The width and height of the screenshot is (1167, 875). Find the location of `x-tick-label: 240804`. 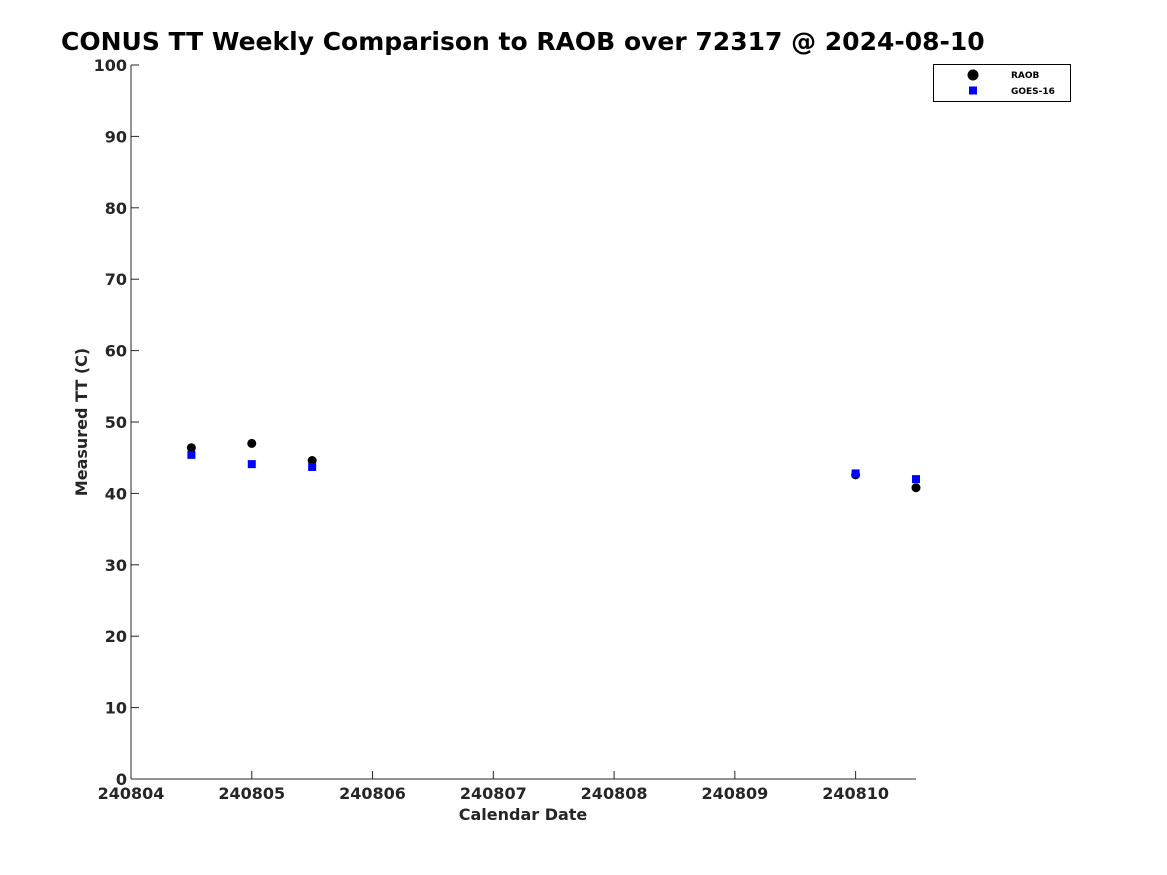

x-tick-label: 240804 is located at coordinates (131, 793).